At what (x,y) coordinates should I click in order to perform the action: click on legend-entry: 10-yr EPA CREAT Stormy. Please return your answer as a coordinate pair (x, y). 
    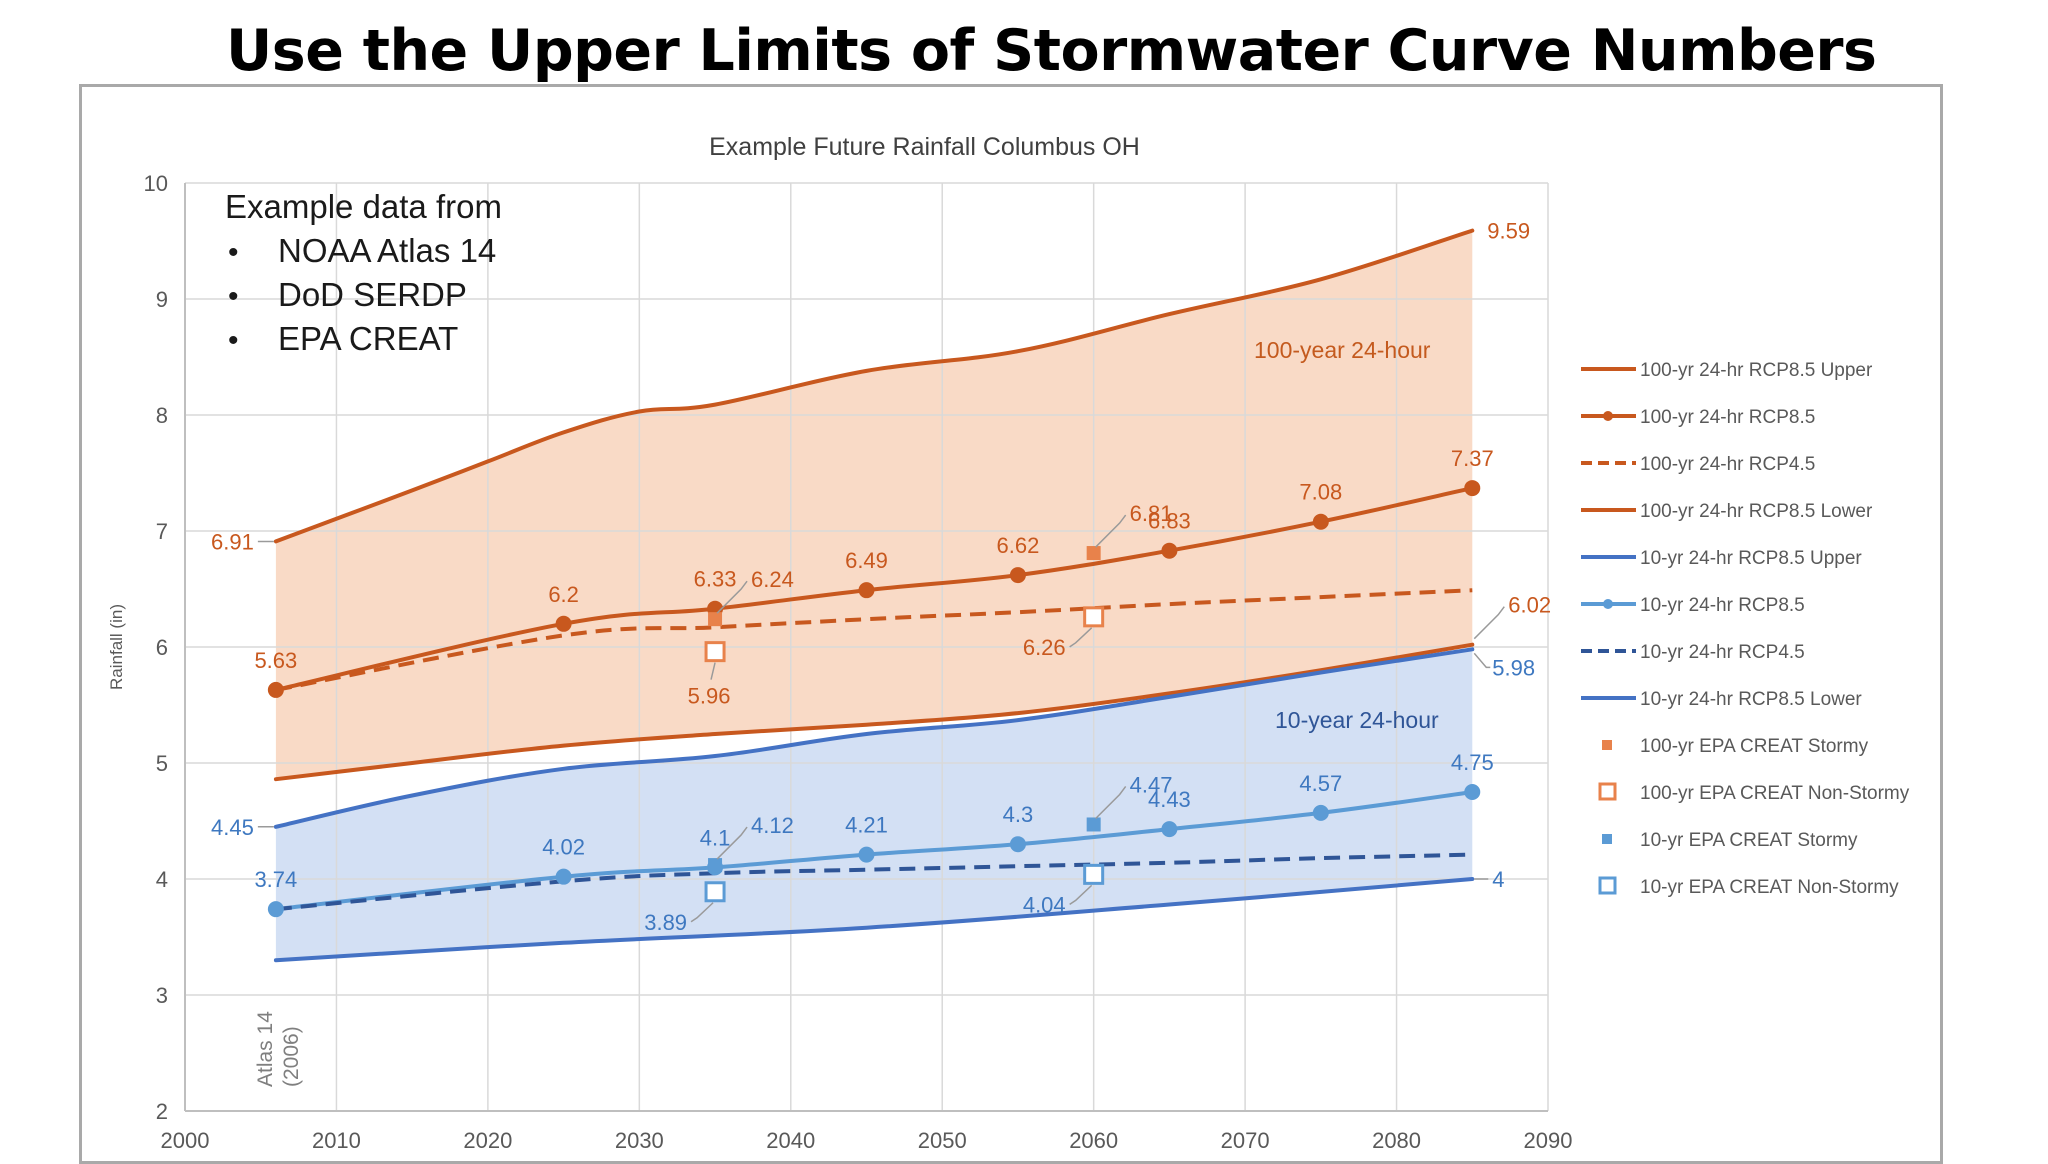
    Looking at the image, I should click on (1730, 840).